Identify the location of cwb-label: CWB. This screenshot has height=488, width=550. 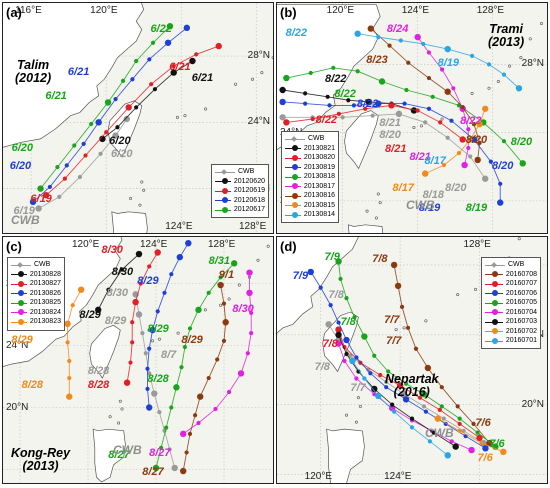
(25, 220).